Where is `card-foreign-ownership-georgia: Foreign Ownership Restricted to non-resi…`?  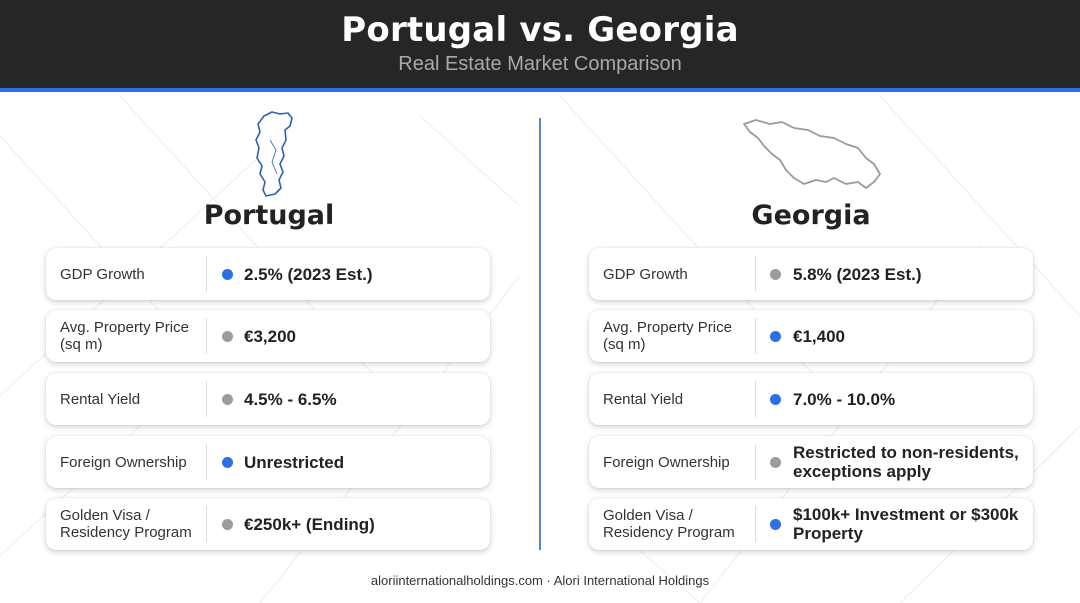
card-foreign-ownership-georgia: Foreign Ownership Restricted to non-resi… is located at coordinates (811, 462).